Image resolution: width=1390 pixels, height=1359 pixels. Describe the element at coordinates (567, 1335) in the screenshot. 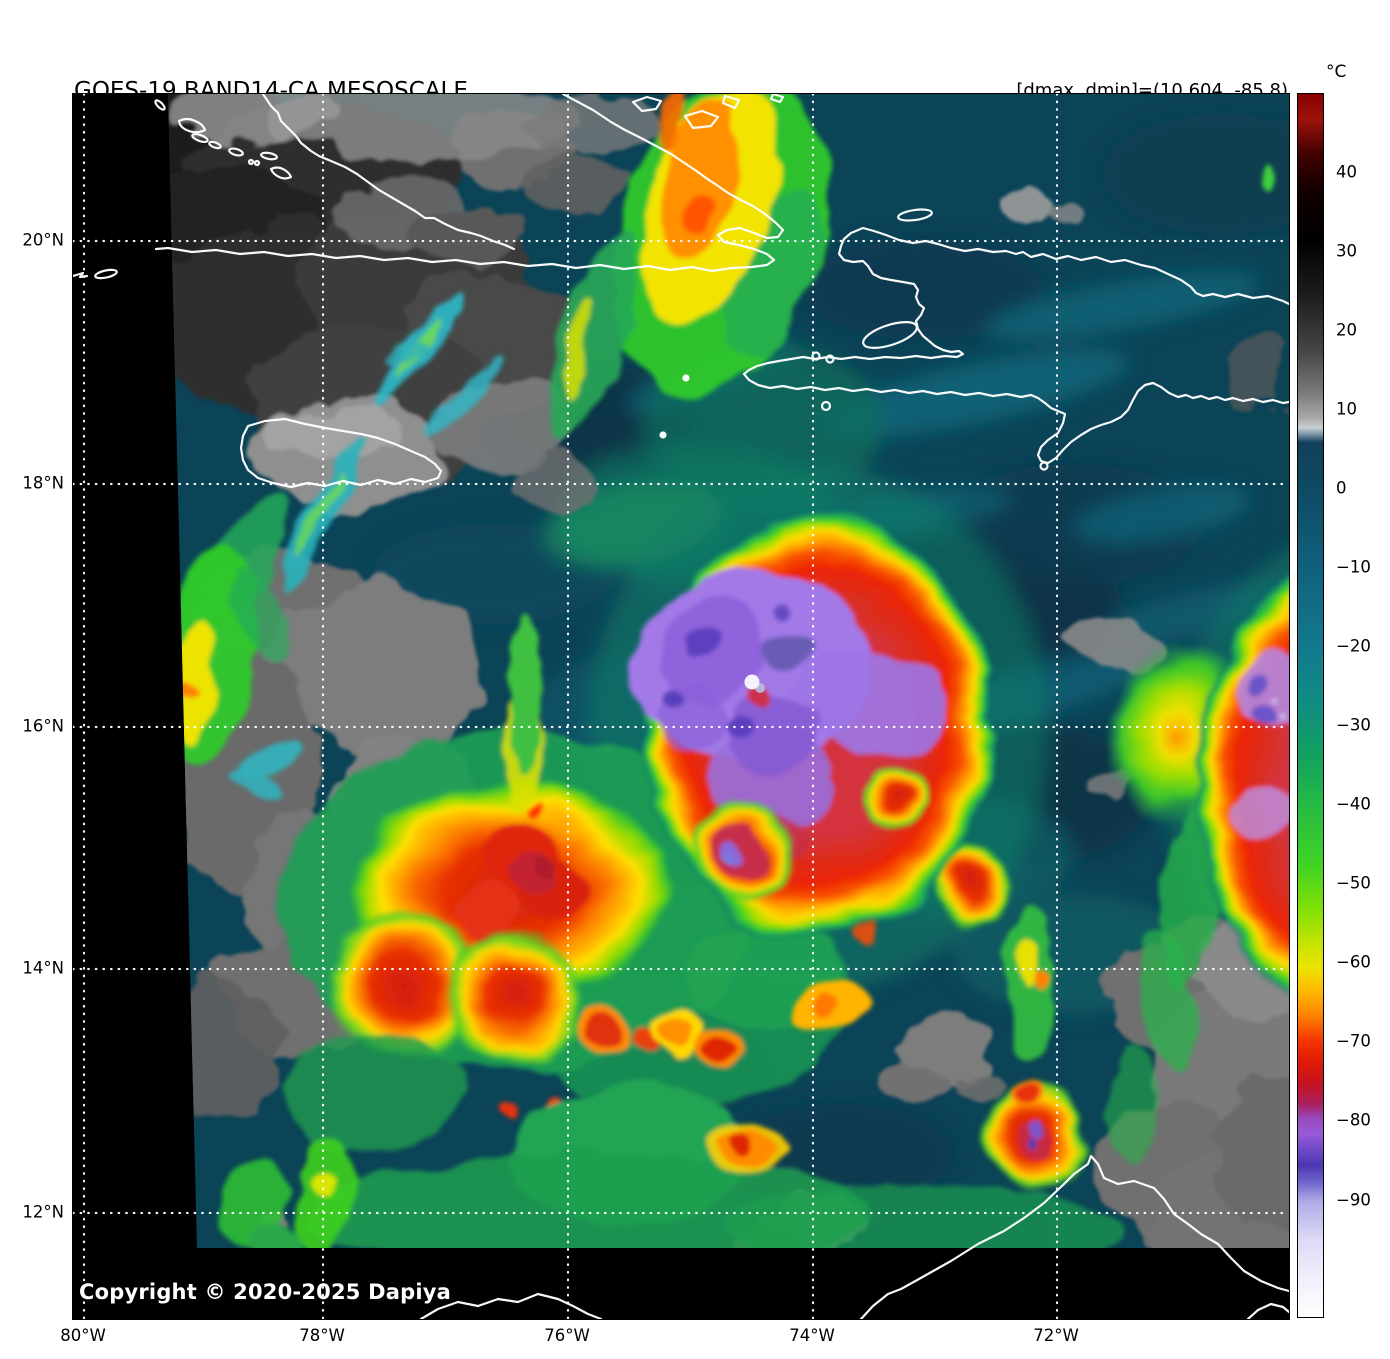

I see `longitude-label: 76°W` at that location.